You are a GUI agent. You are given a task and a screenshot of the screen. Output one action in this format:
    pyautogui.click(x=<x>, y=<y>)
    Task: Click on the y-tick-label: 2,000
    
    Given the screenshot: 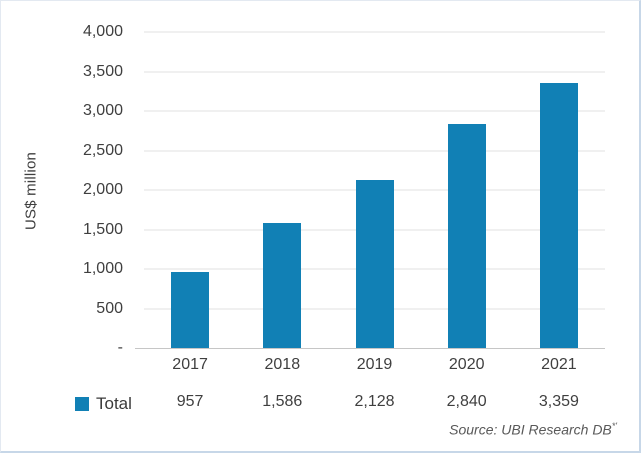 What is the action you would take?
    pyautogui.click(x=102, y=189)
    